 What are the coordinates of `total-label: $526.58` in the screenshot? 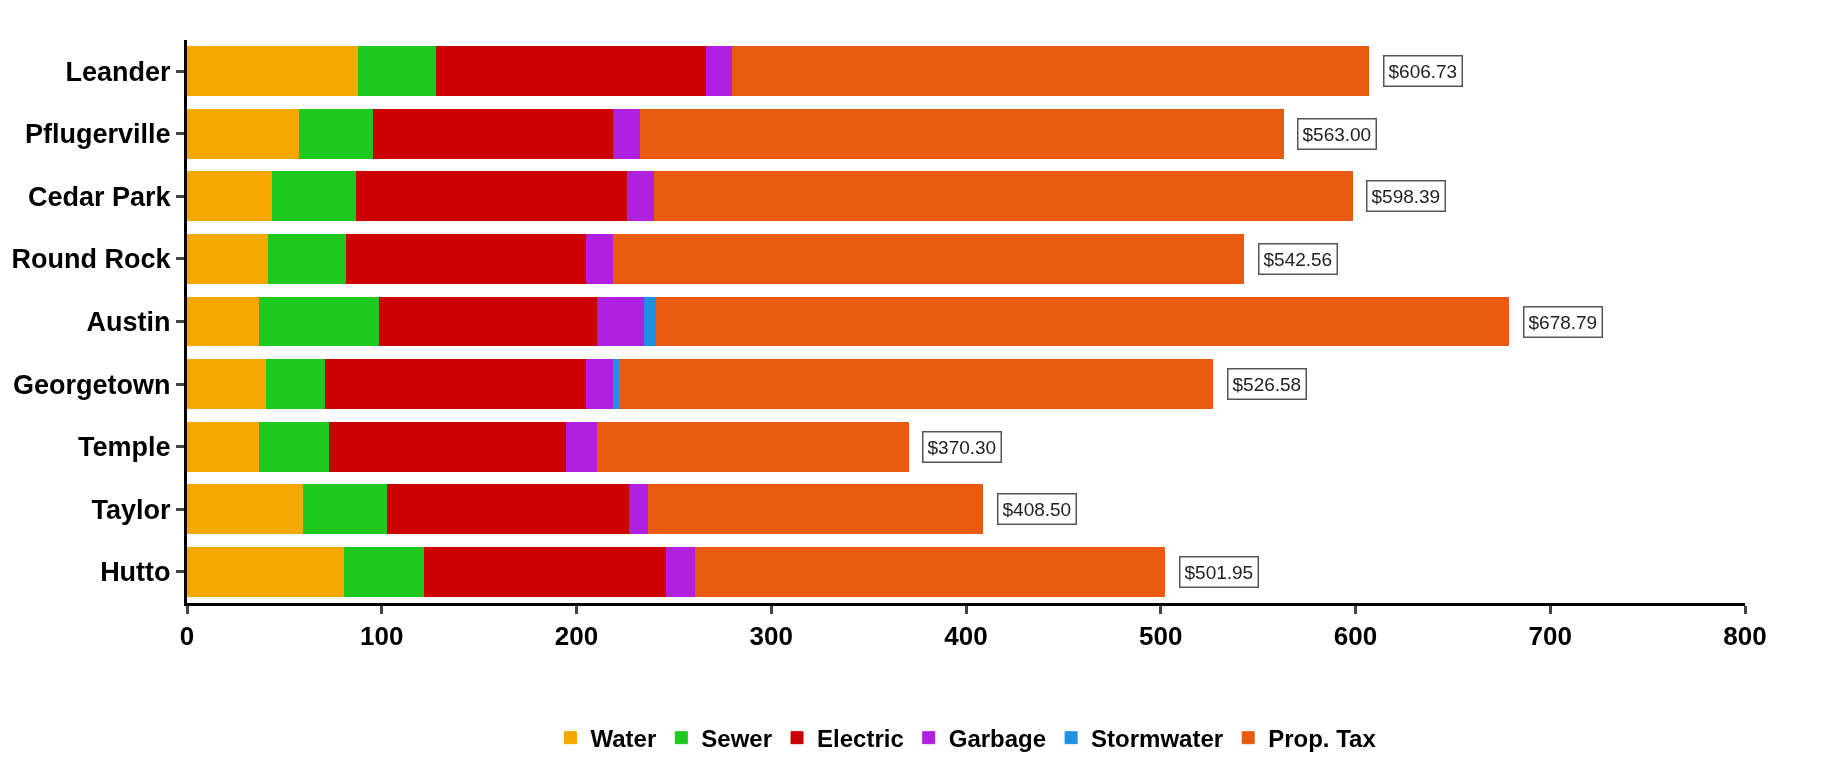 It's located at (1267, 384).